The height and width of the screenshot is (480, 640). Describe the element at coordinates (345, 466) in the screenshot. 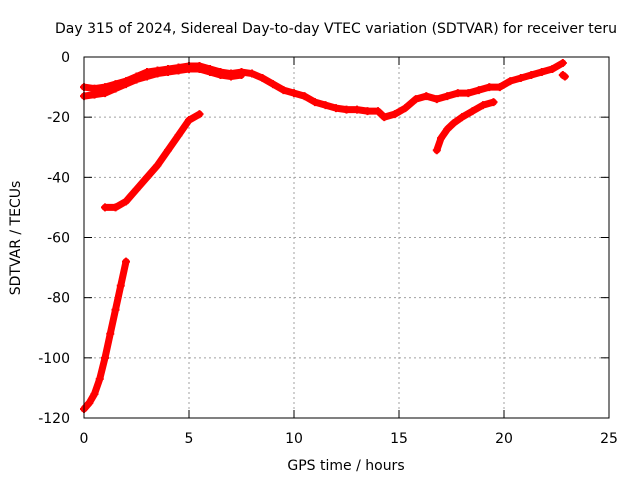

I see `x-axis-label: GPS time / hours` at that location.